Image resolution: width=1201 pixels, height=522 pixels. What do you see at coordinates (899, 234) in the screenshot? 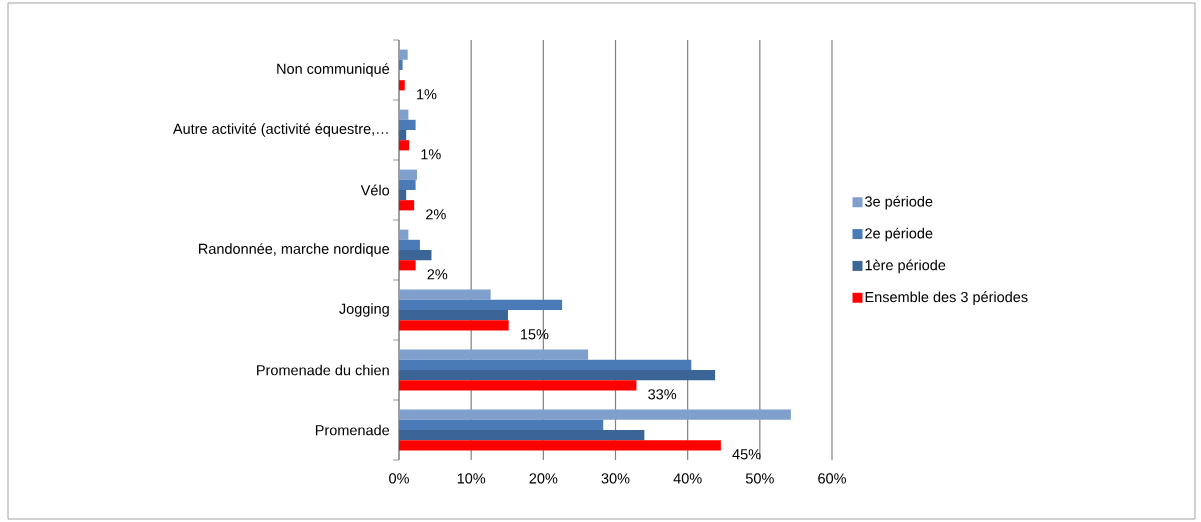
I see `legend-label: 2e période` at bounding box center [899, 234].